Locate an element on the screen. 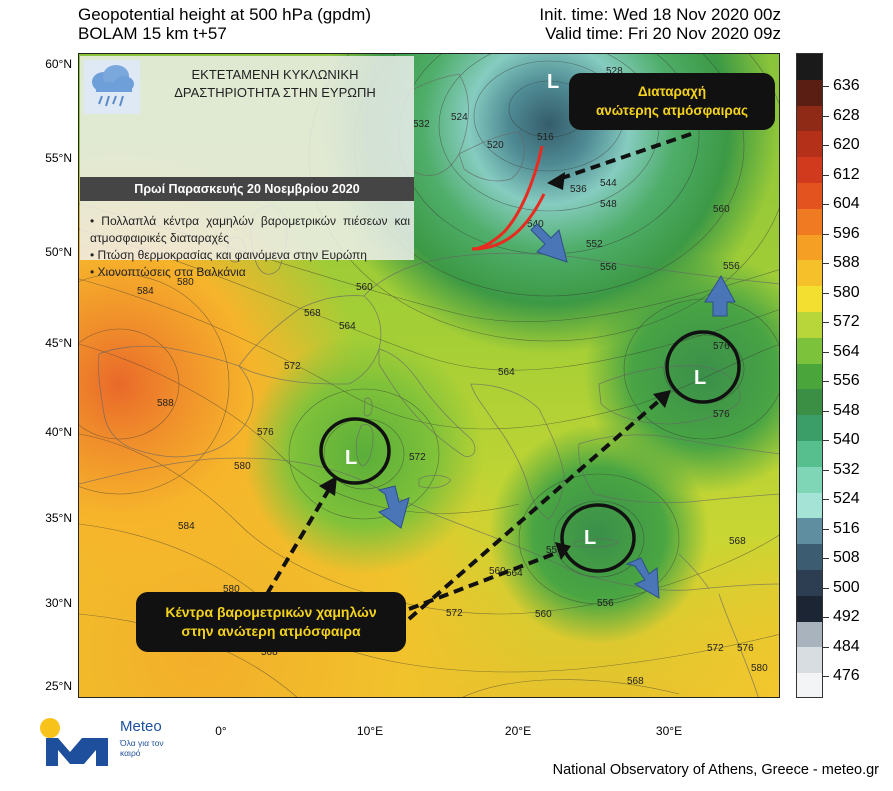 The width and height of the screenshot is (893, 791). colorbar-tick-label: 508 is located at coordinates (846, 557).